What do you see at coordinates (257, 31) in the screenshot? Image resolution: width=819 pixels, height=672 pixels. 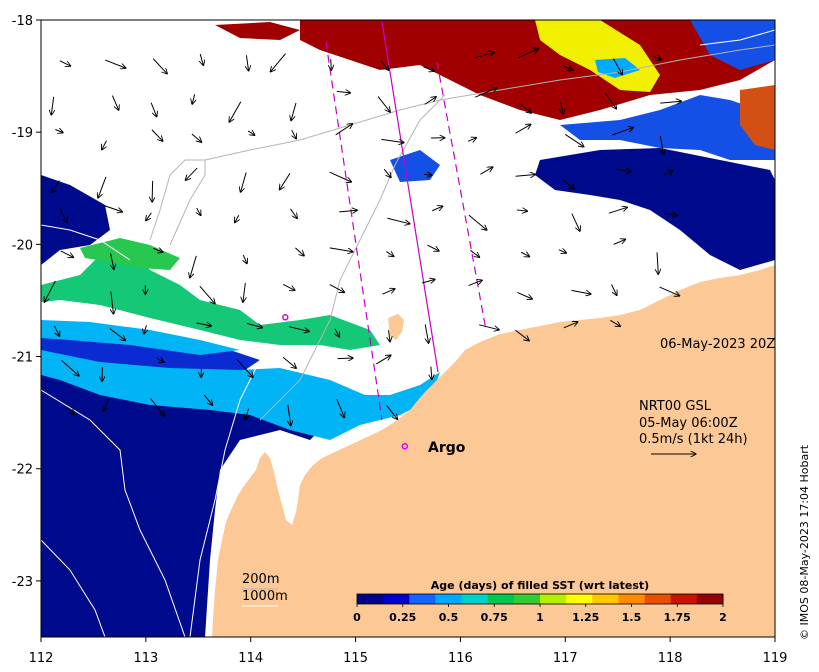 I see `sst-age-zone-dark-red-west` at bounding box center [257, 31].